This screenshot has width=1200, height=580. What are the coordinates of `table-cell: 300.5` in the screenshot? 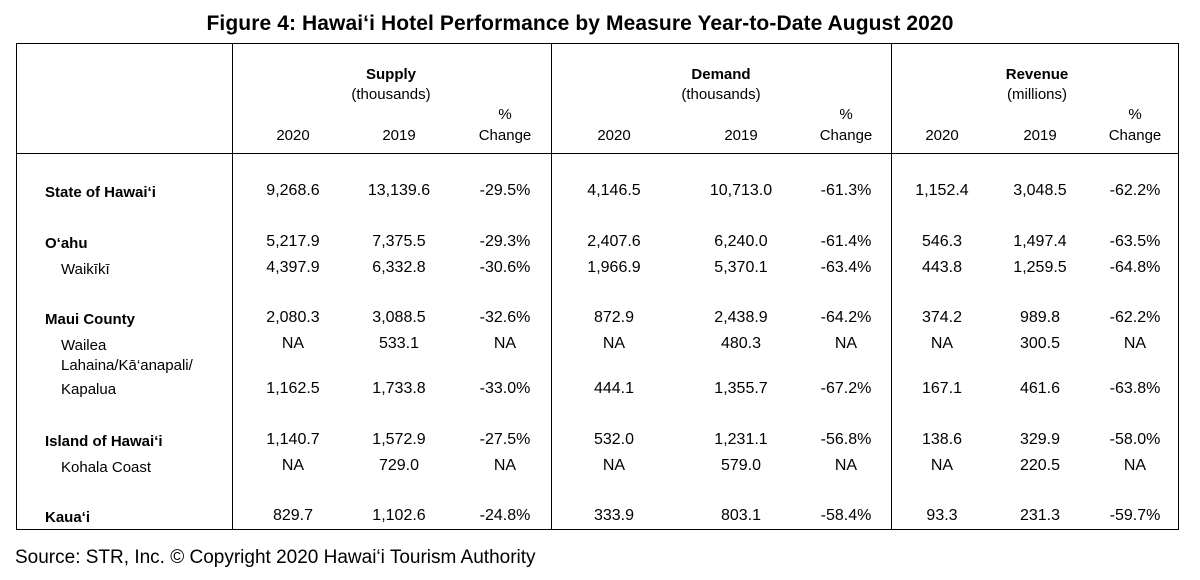 It's located at (1040, 343).